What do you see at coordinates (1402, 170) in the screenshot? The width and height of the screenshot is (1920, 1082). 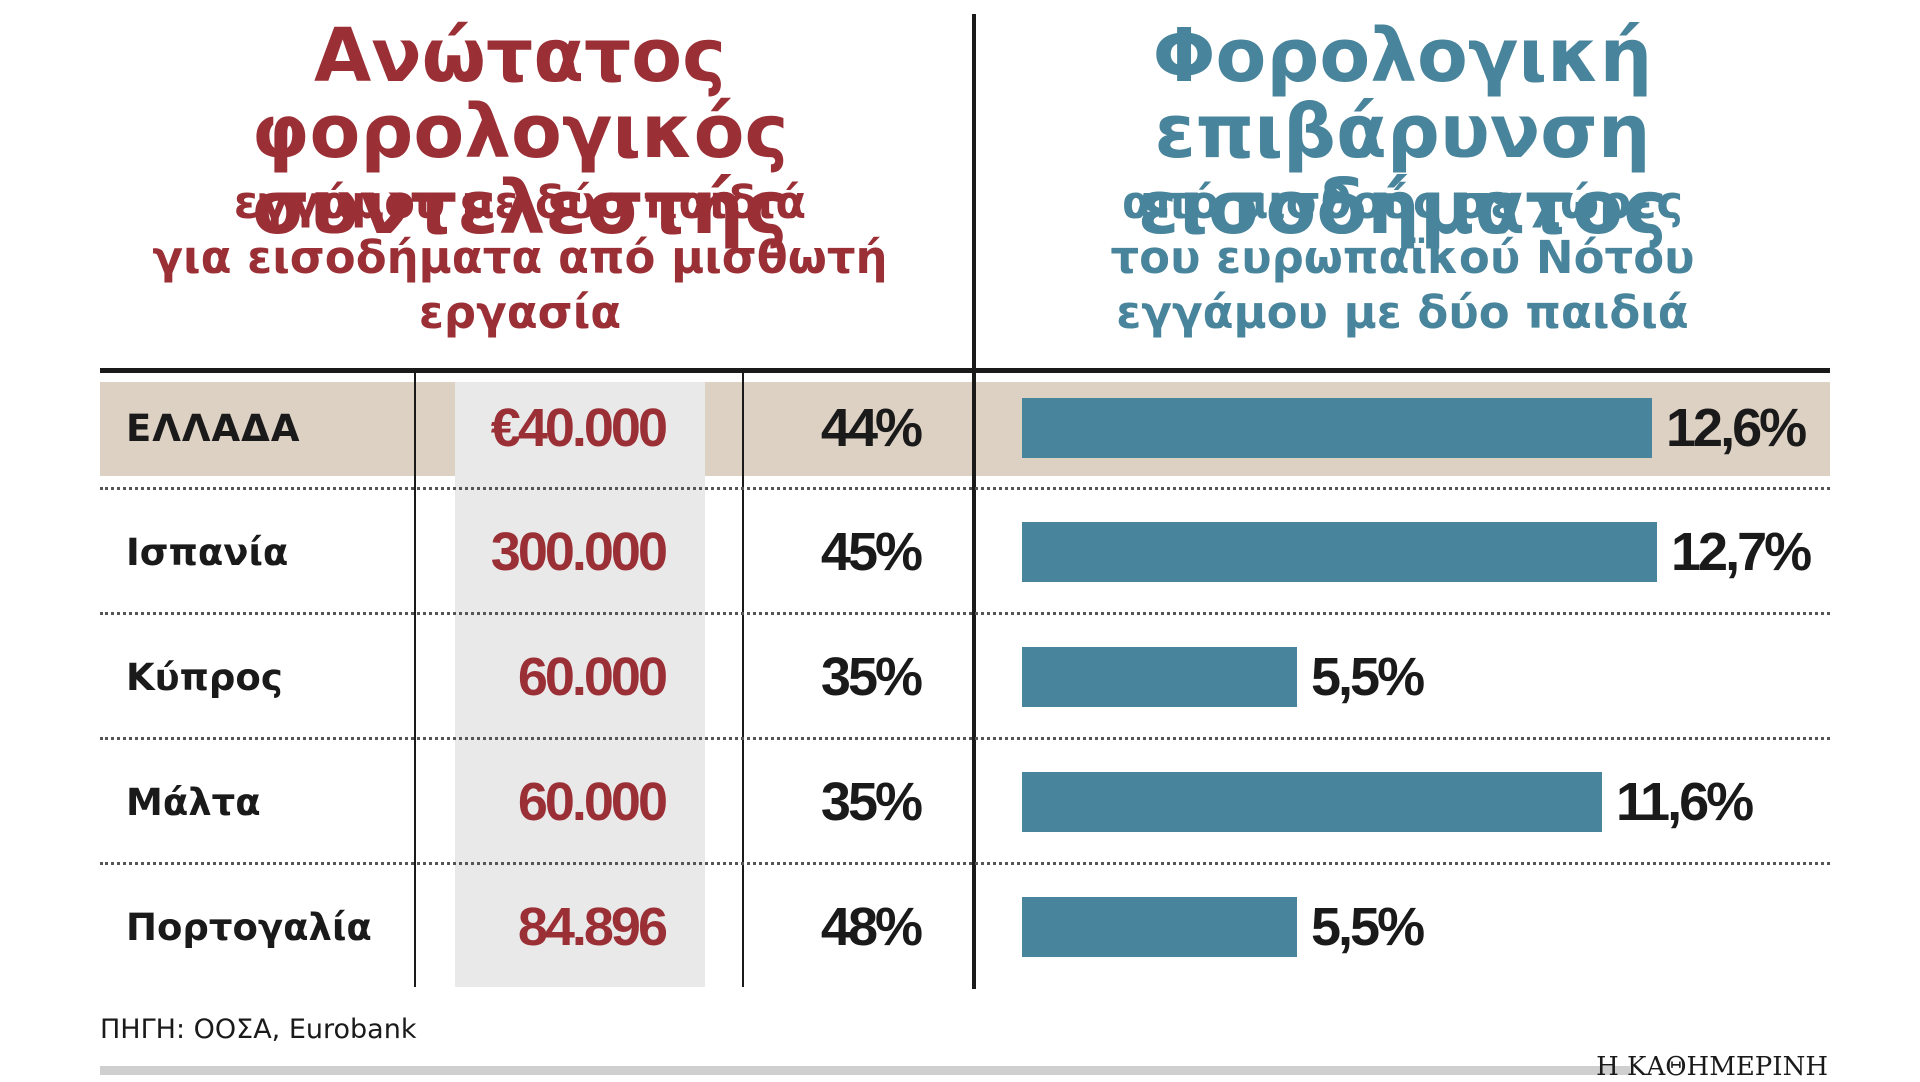 I see `right-title-line-2: επιβάρυνση εισοδήματος` at bounding box center [1402, 170].